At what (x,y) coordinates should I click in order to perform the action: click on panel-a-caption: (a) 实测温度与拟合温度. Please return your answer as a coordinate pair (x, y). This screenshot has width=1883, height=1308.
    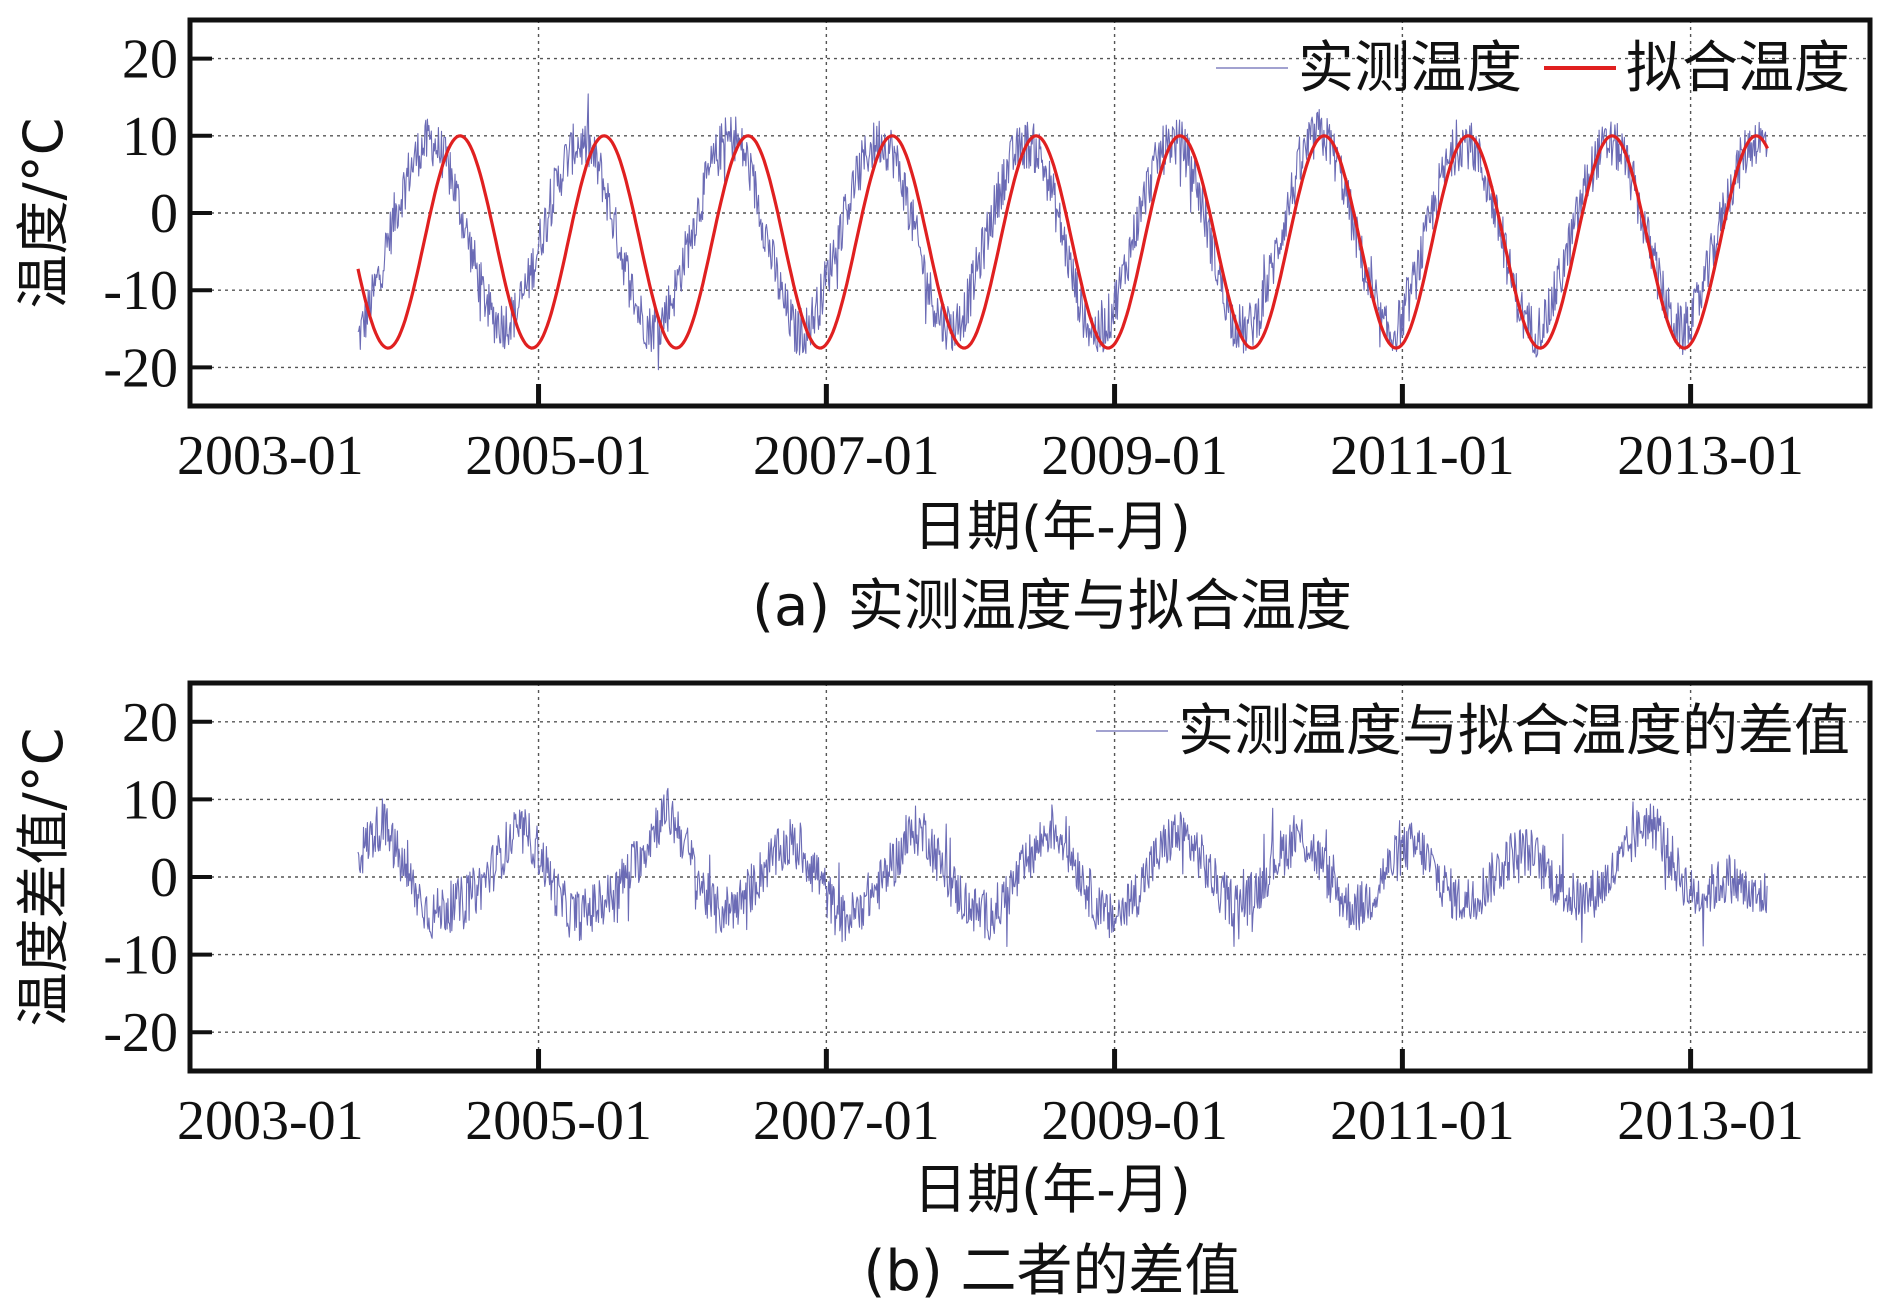
    Looking at the image, I should click on (1052, 606).